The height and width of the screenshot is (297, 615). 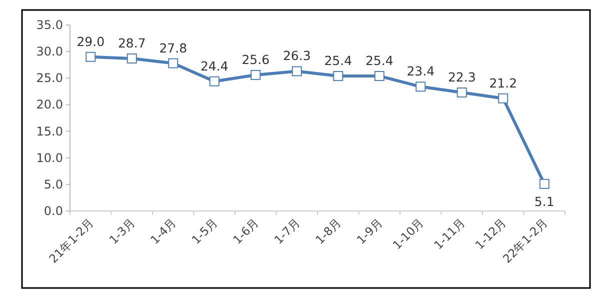 What do you see at coordinates (246, 231) in the screenshot?
I see `x-tick-label: 1-6月` at bounding box center [246, 231].